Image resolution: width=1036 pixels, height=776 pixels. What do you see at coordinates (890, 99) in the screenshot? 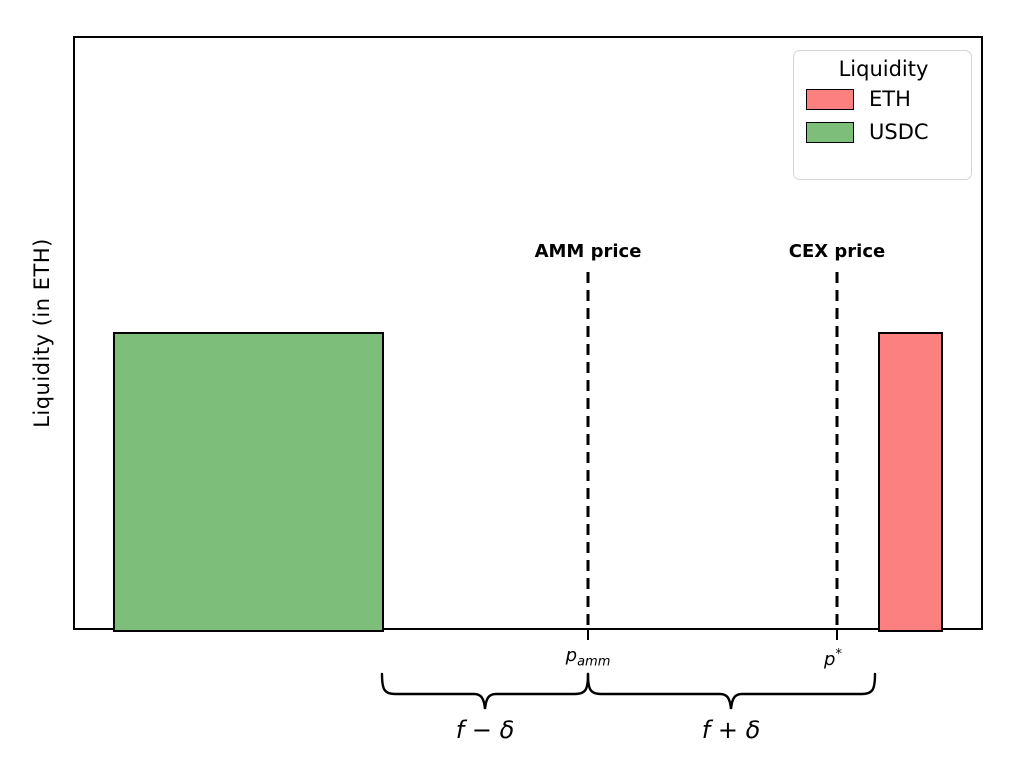
I see `legend-item-eth-label: ETH` at bounding box center [890, 99].